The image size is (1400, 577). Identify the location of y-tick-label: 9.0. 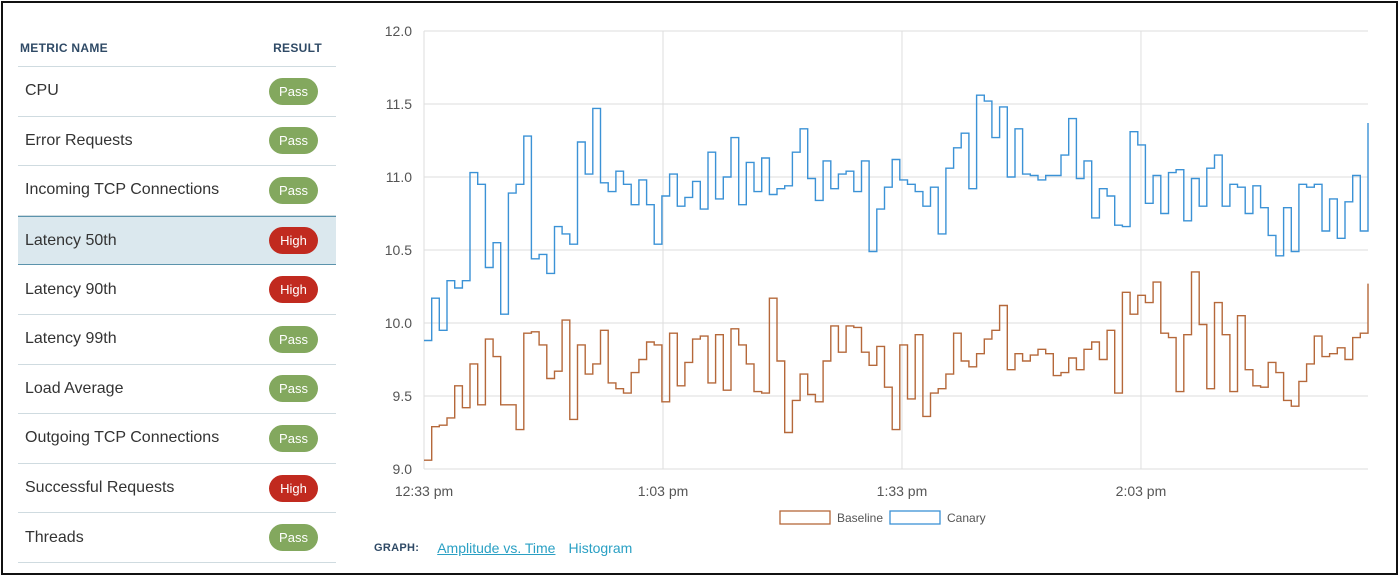
(403, 469).